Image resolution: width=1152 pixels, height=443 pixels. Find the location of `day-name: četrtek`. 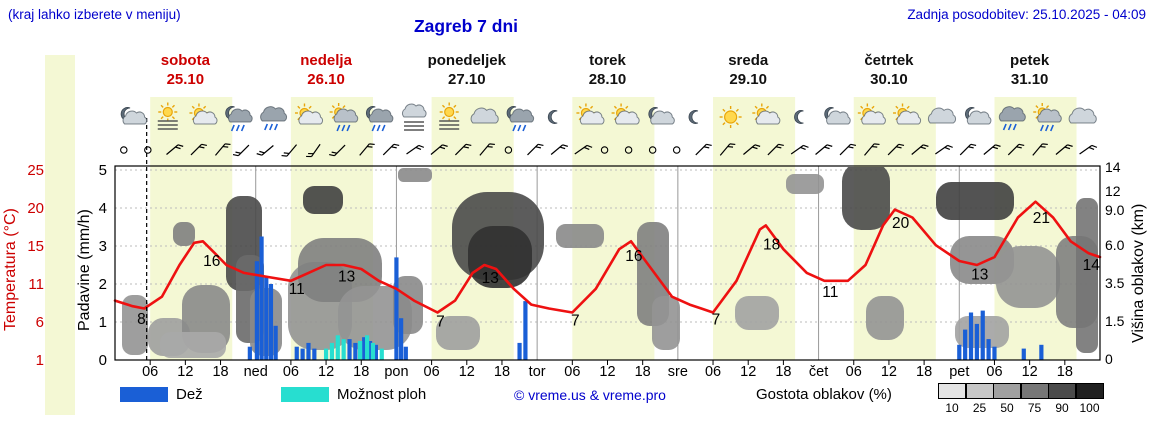

day-name: četrtek is located at coordinates (889, 60).